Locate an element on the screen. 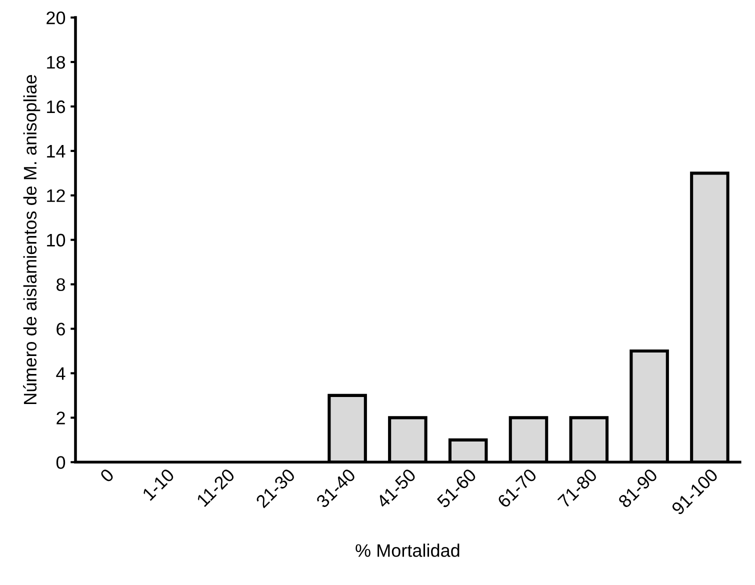 This screenshot has width=755, height=585. y-tick-label: 2 is located at coordinates (60, 418).